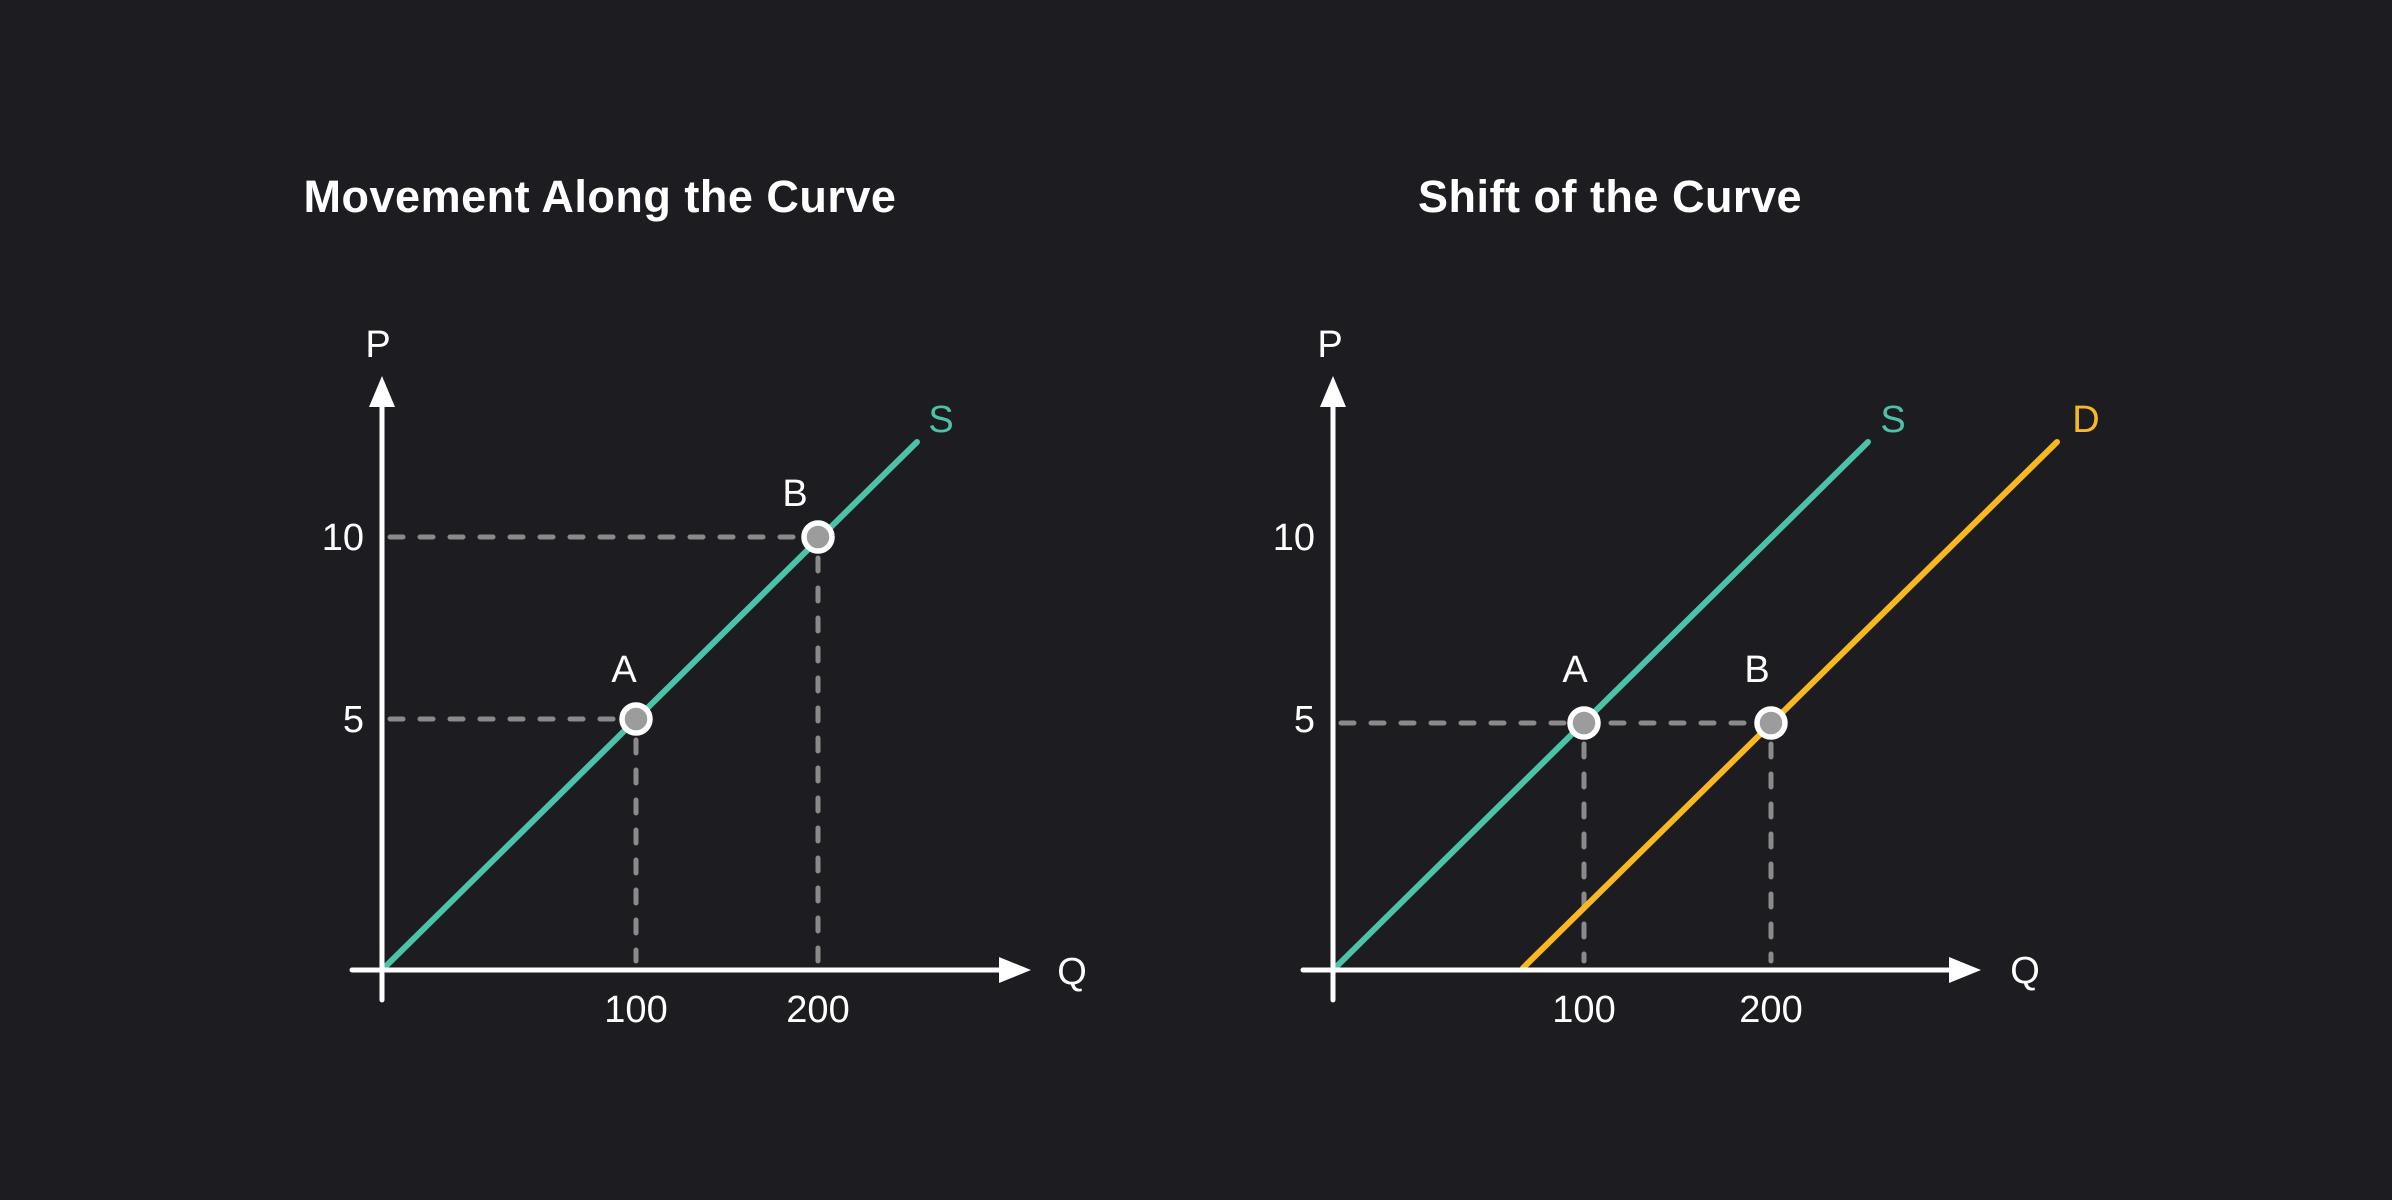 The height and width of the screenshot is (1200, 2392). I want to click on shifted-demand-curve-label: D, so click(2085, 420).